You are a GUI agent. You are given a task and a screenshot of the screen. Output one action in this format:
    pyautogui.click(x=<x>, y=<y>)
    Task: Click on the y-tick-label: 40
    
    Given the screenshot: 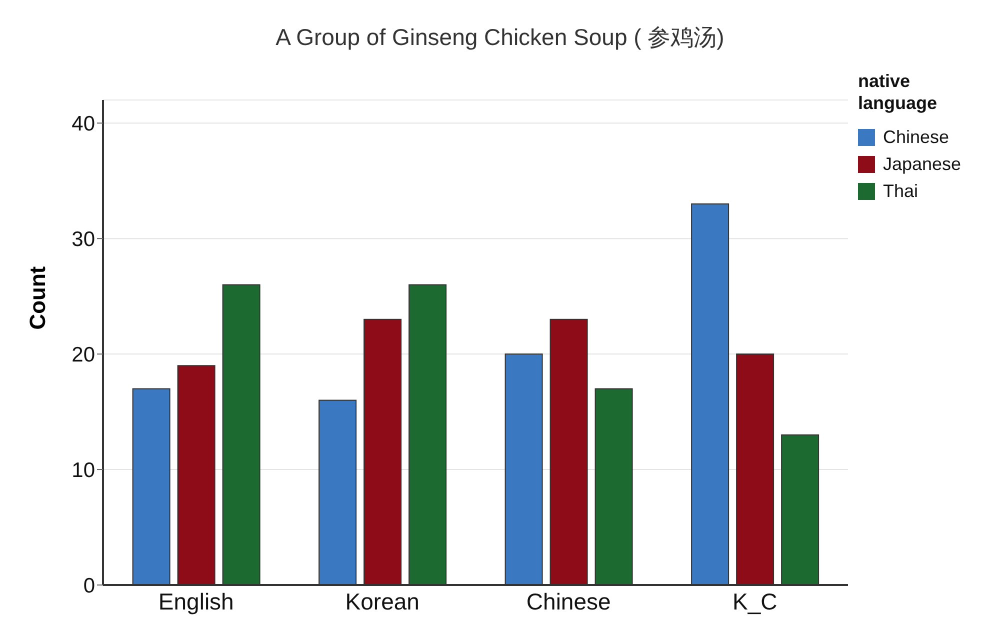 What is the action you would take?
    pyautogui.click(x=83, y=124)
    